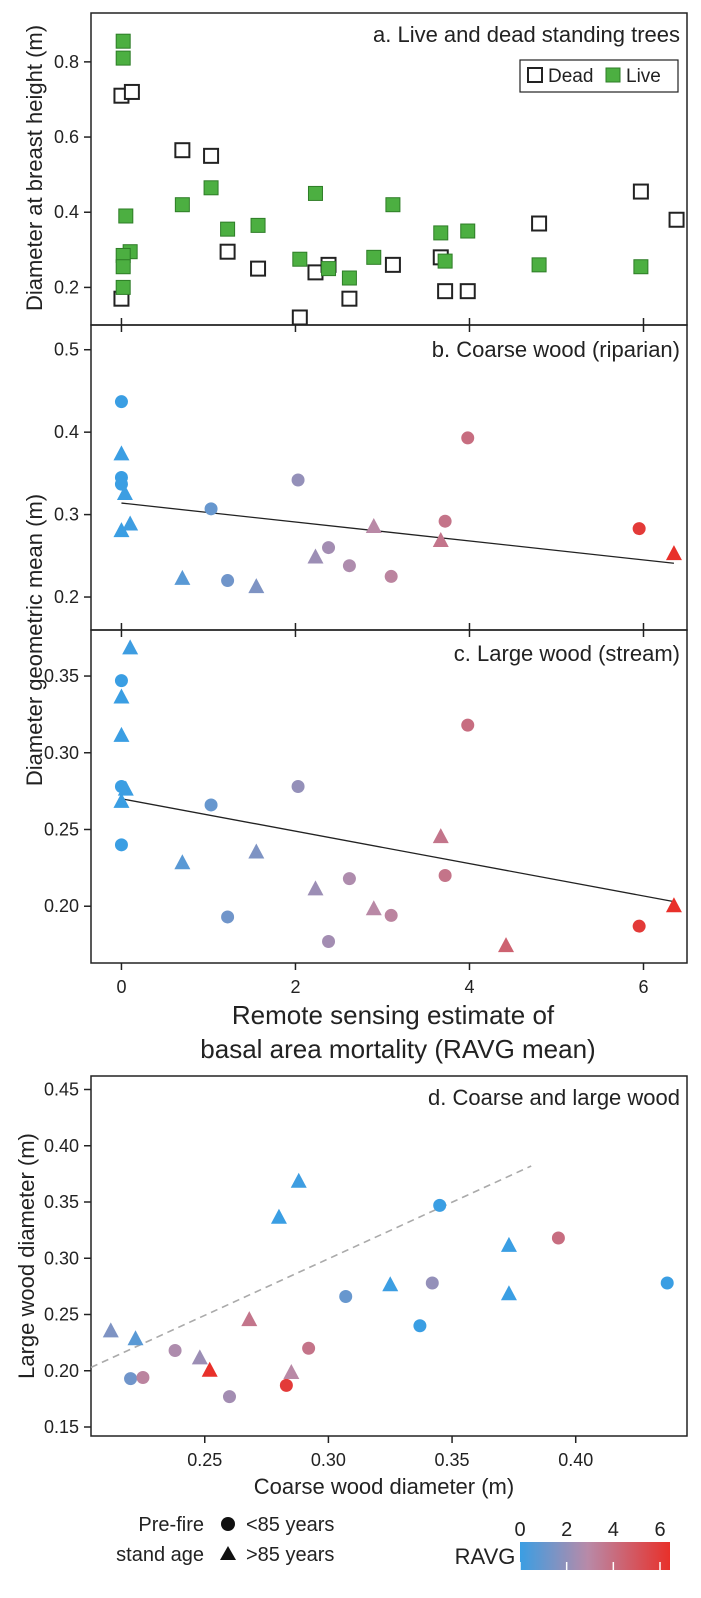 Image resolution: width=701 pixels, height=1598 pixels. Describe the element at coordinates (595, 1556) in the screenshot. I see `ravg-colorbar` at that location.